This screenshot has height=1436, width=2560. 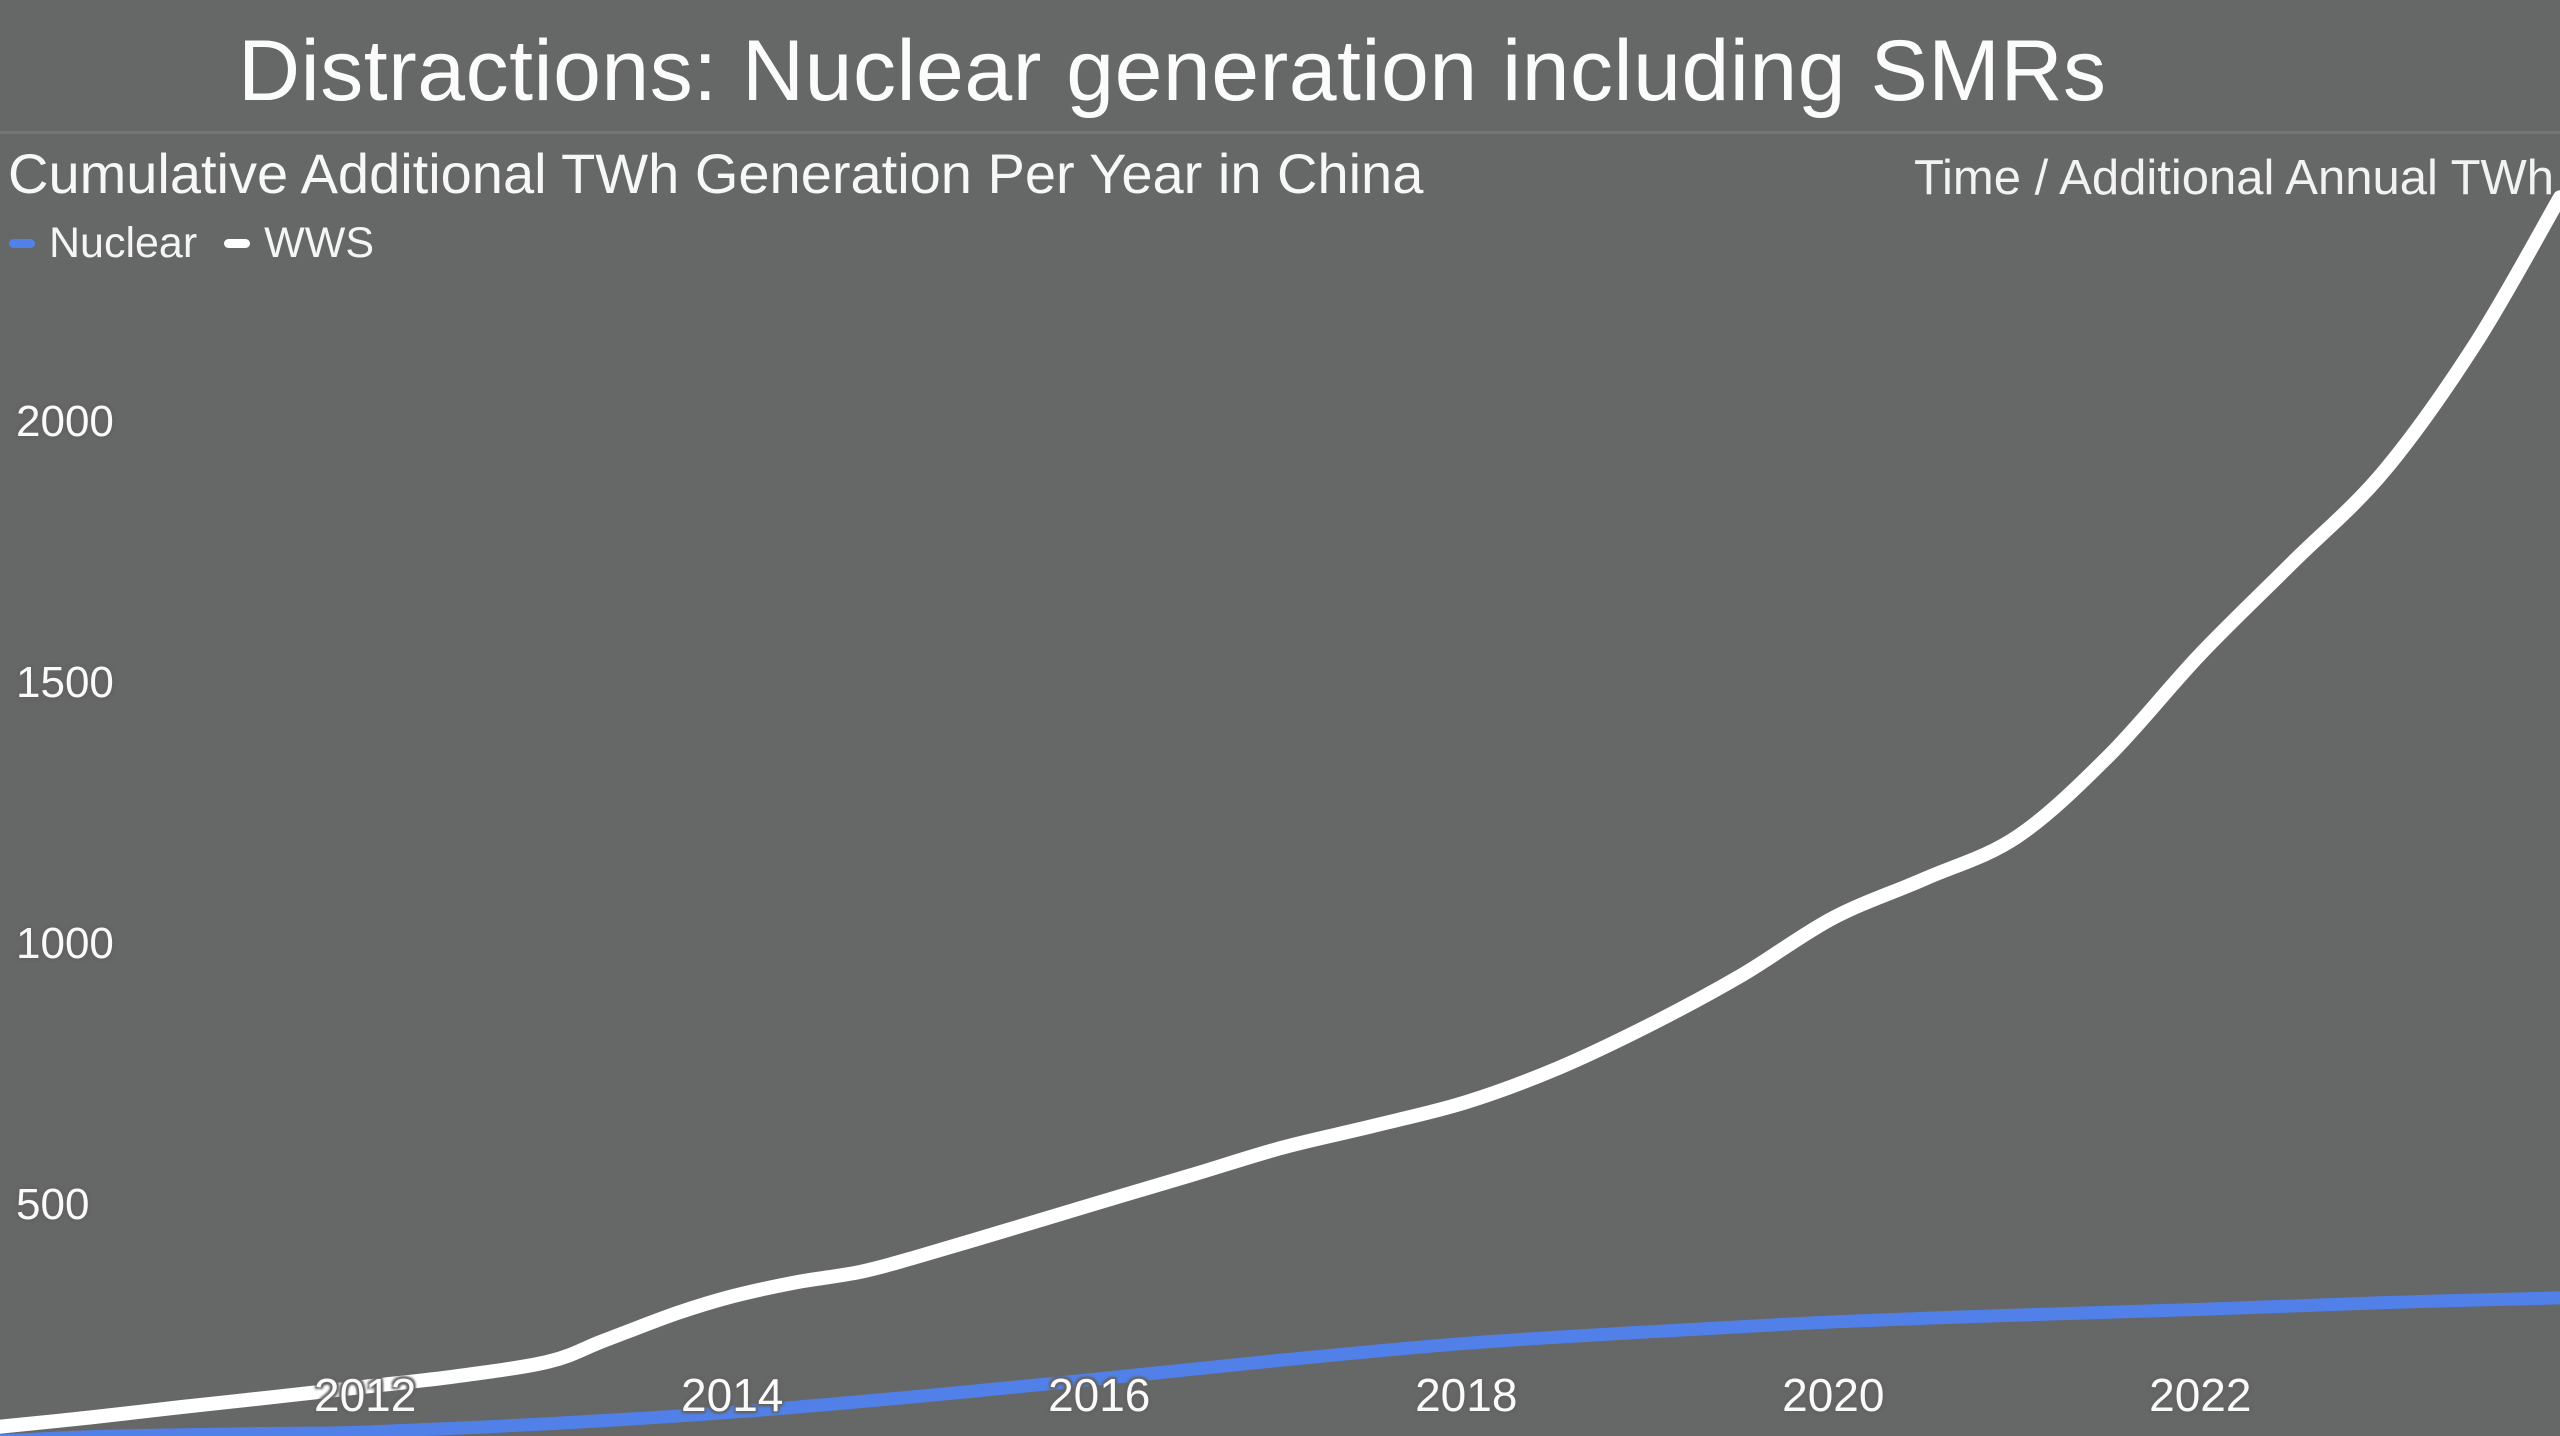 I want to click on legend-item-nuclear: Nuclear, so click(x=103, y=243).